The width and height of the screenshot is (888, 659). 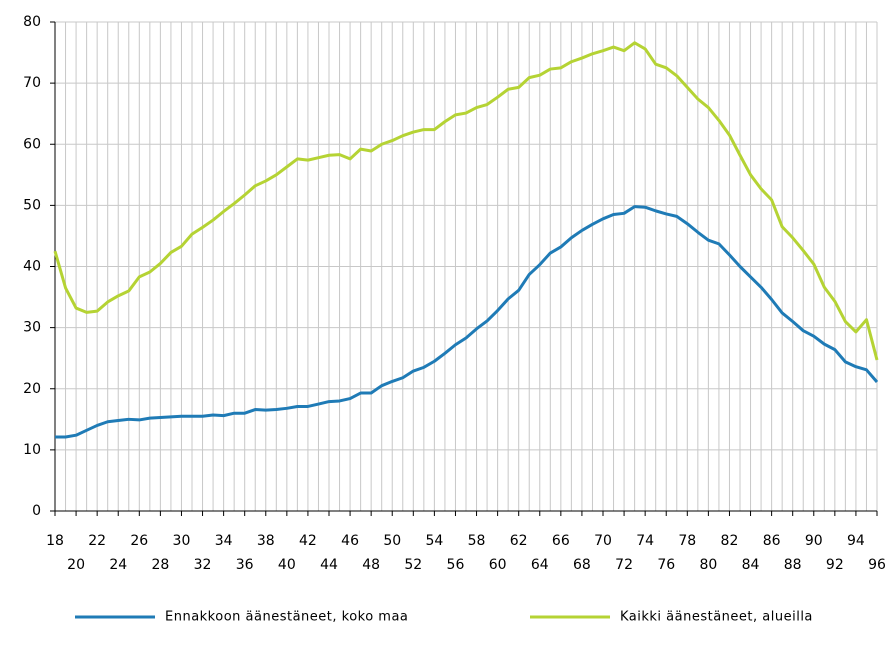 I want to click on x-tick-label: 58, so click(x=477, y=541).